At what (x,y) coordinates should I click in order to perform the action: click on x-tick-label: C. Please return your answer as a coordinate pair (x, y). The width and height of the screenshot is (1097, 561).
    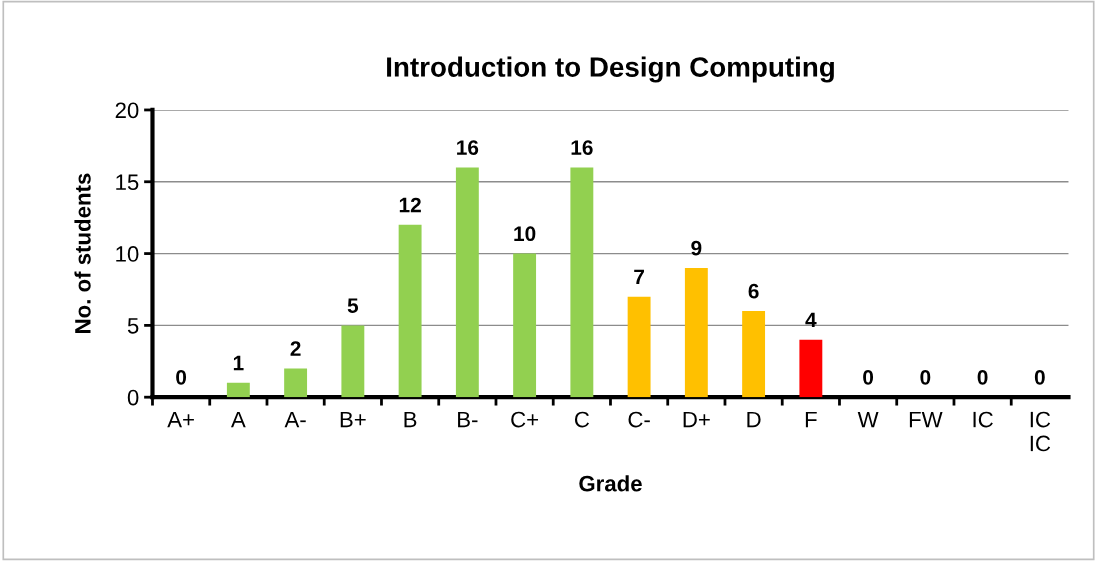
    Looking at the image, I should click on (582, 419).